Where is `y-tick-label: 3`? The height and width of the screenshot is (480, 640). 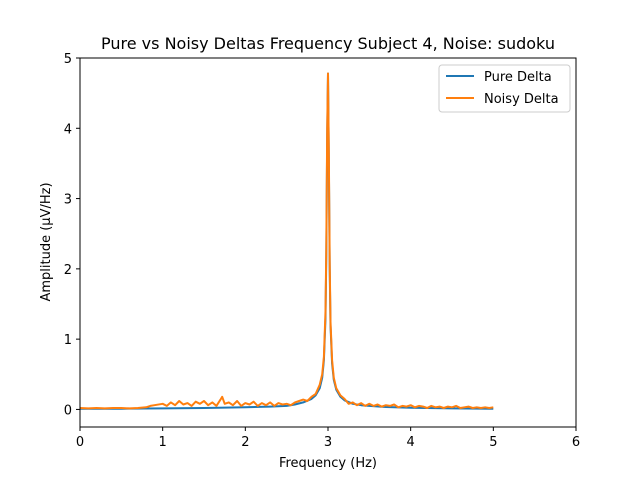 y-tick-label: 3 is located at coordinates (68, 200).